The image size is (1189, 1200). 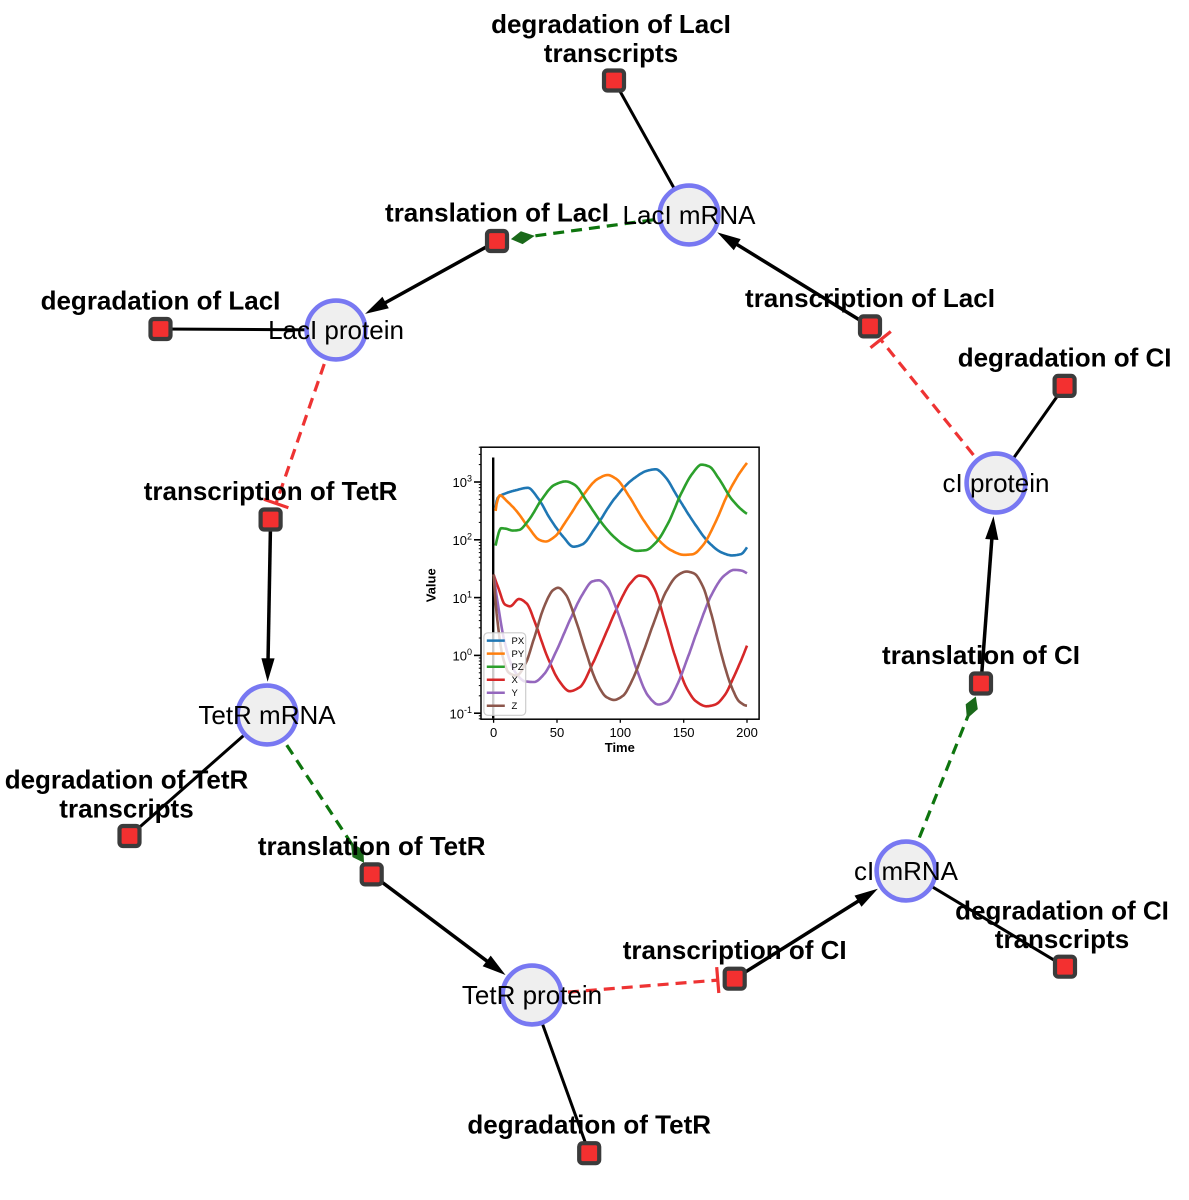 What do you see at coordinates (906, 871) in the screenshot?
I see `svg-text: cI mRNA` at bounding box center [906, 871].